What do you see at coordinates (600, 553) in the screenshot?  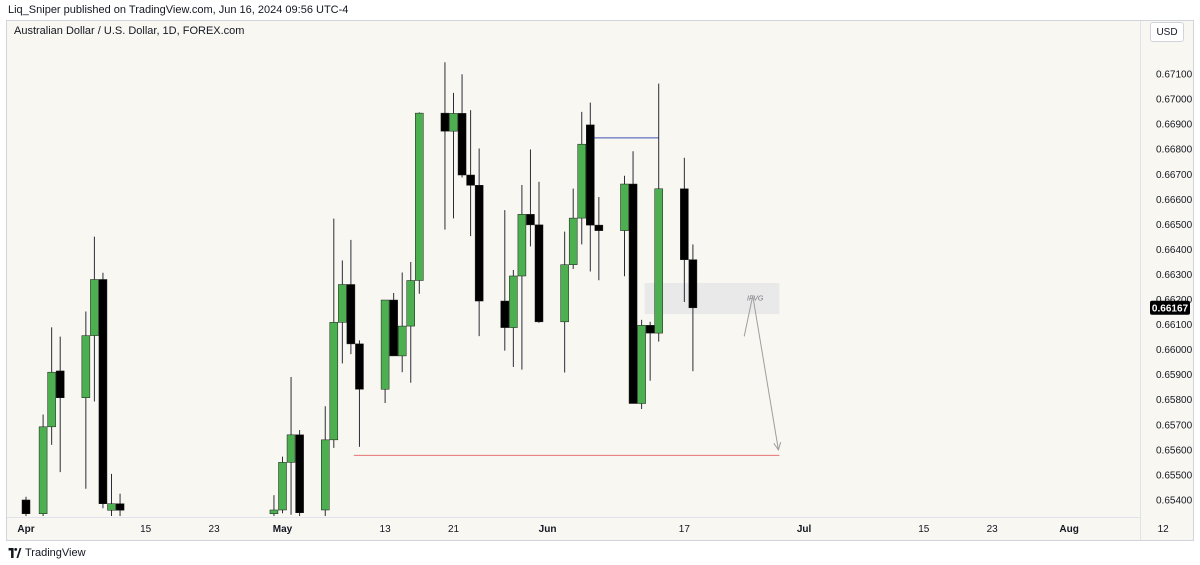 I see `footer: TradingView` at bounding box center [600, 553].